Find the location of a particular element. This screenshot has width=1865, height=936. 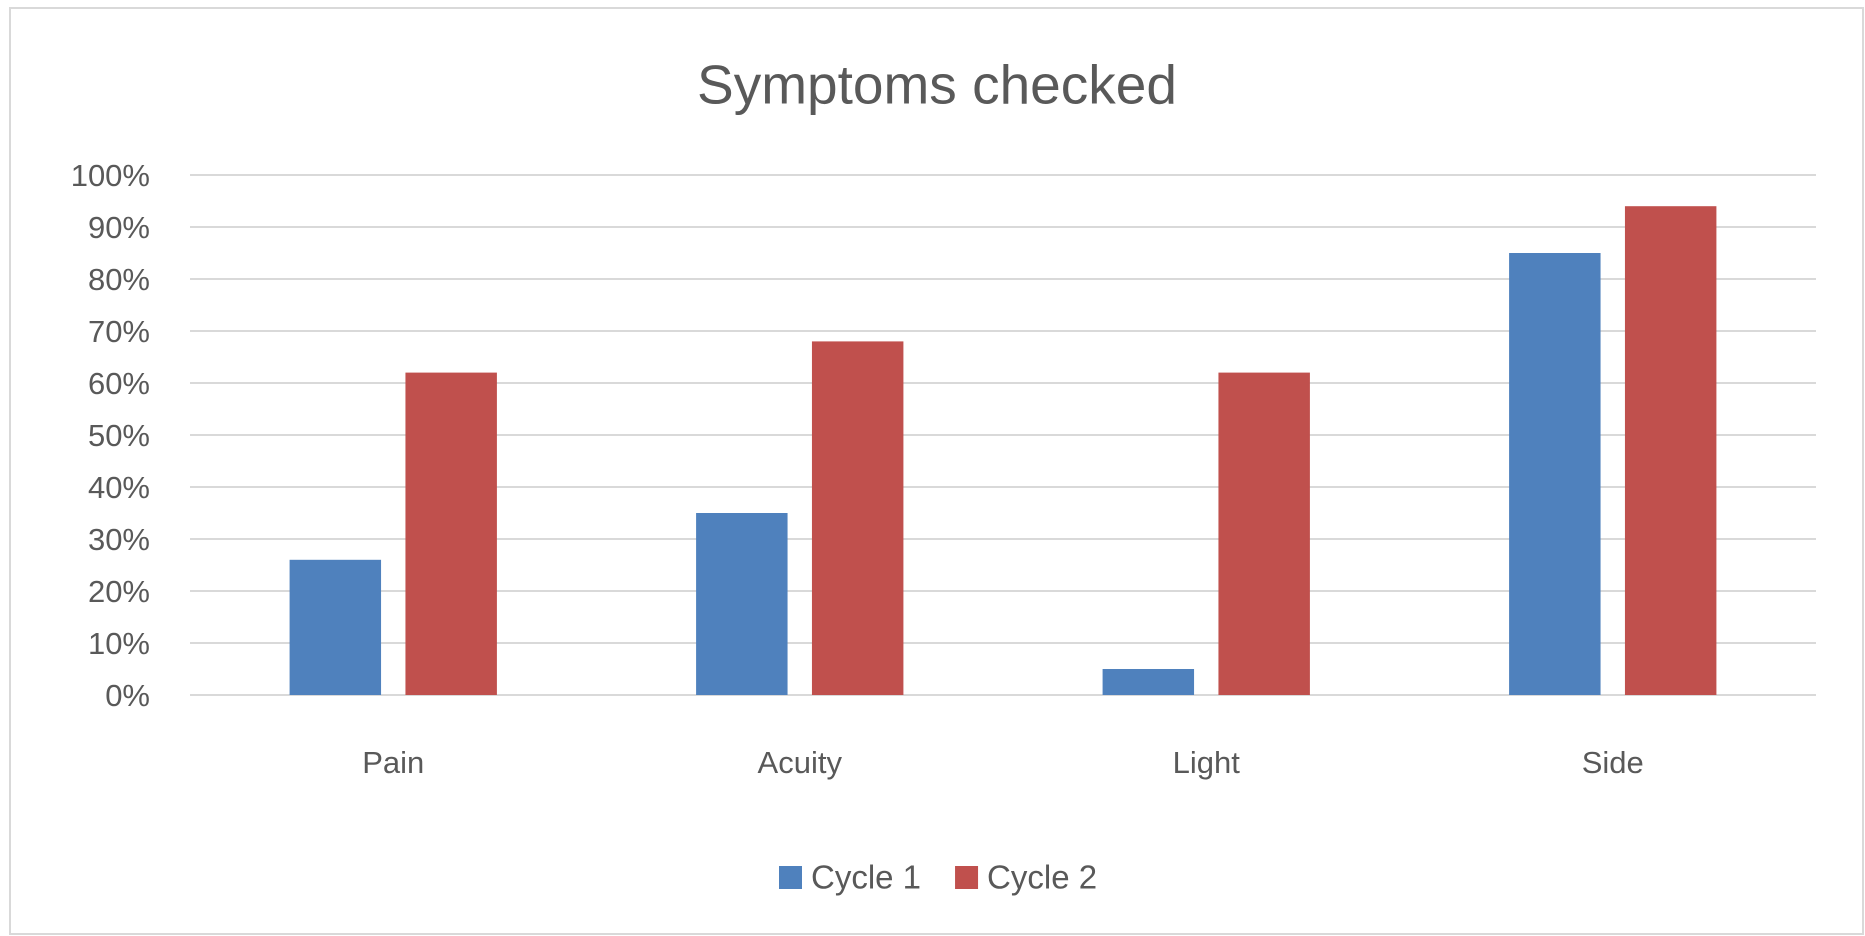

y-tick-label: 100% is located at coordinates (110, 175).